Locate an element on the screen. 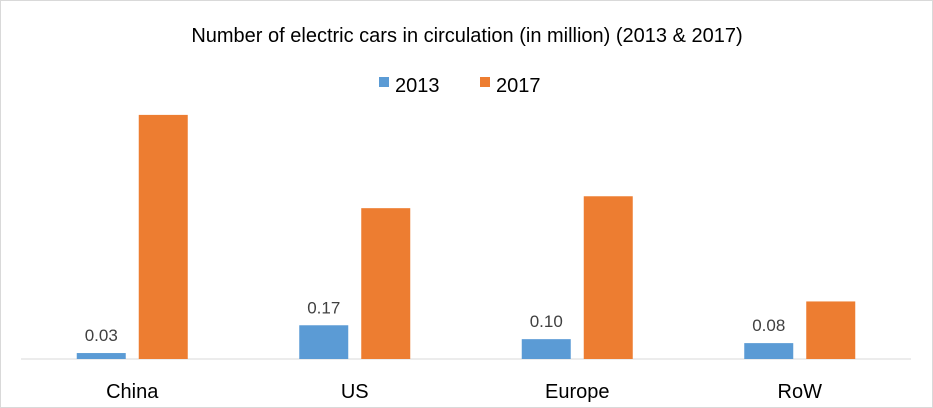  data-label-2013-row: 0.08 is located at coordinates (768, 325).